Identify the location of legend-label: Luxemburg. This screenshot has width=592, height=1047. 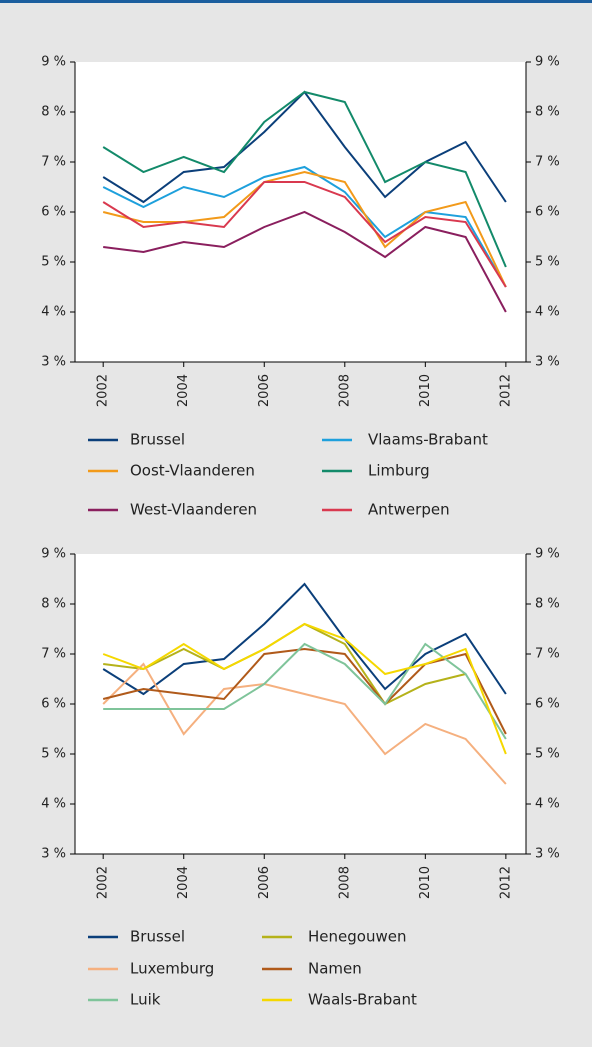
(172, 969).